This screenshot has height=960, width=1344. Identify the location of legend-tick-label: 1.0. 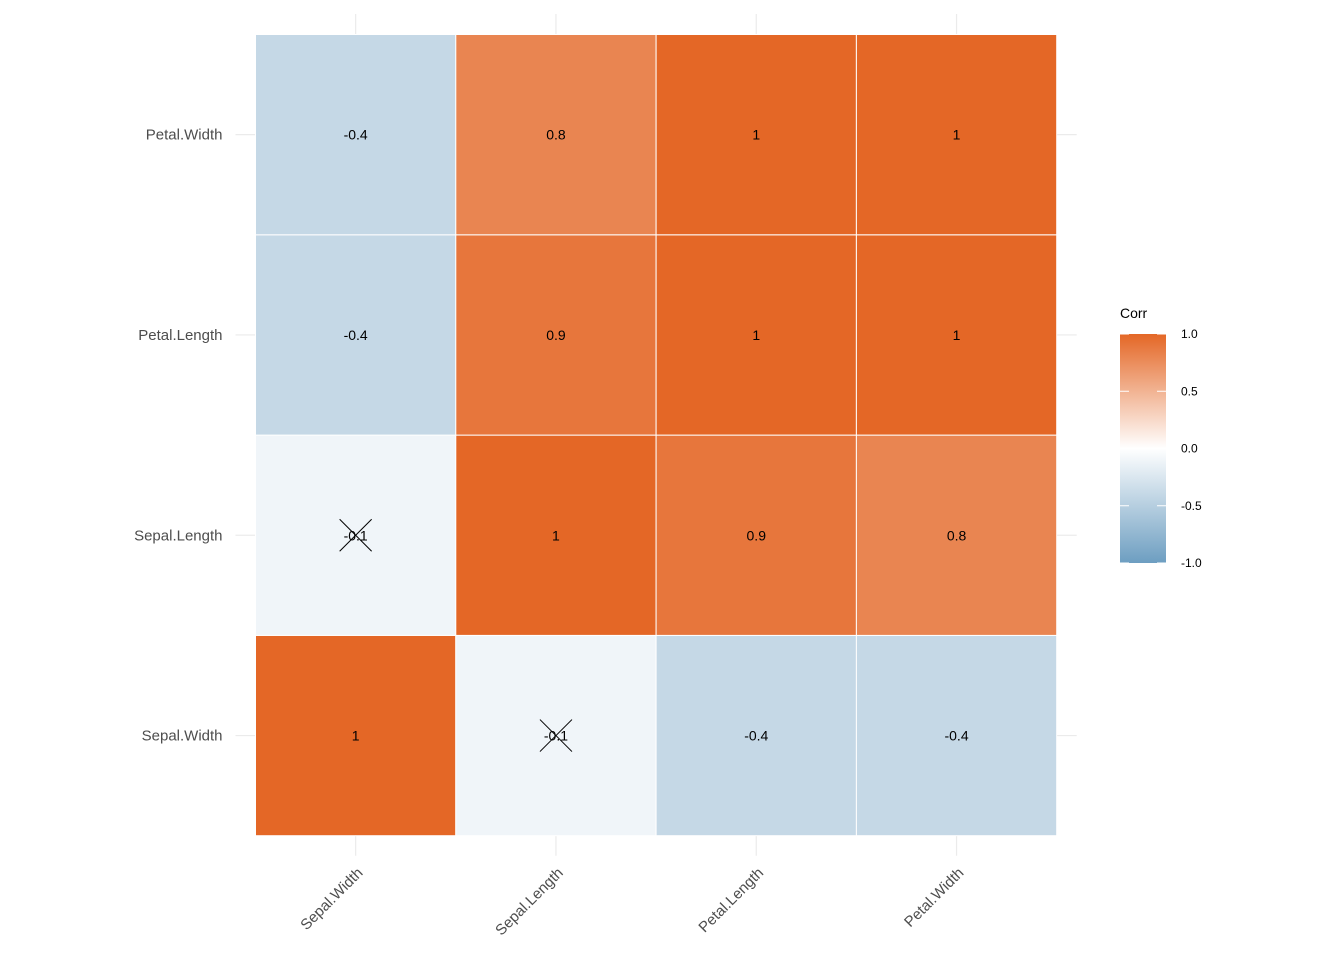
(1189, 334).